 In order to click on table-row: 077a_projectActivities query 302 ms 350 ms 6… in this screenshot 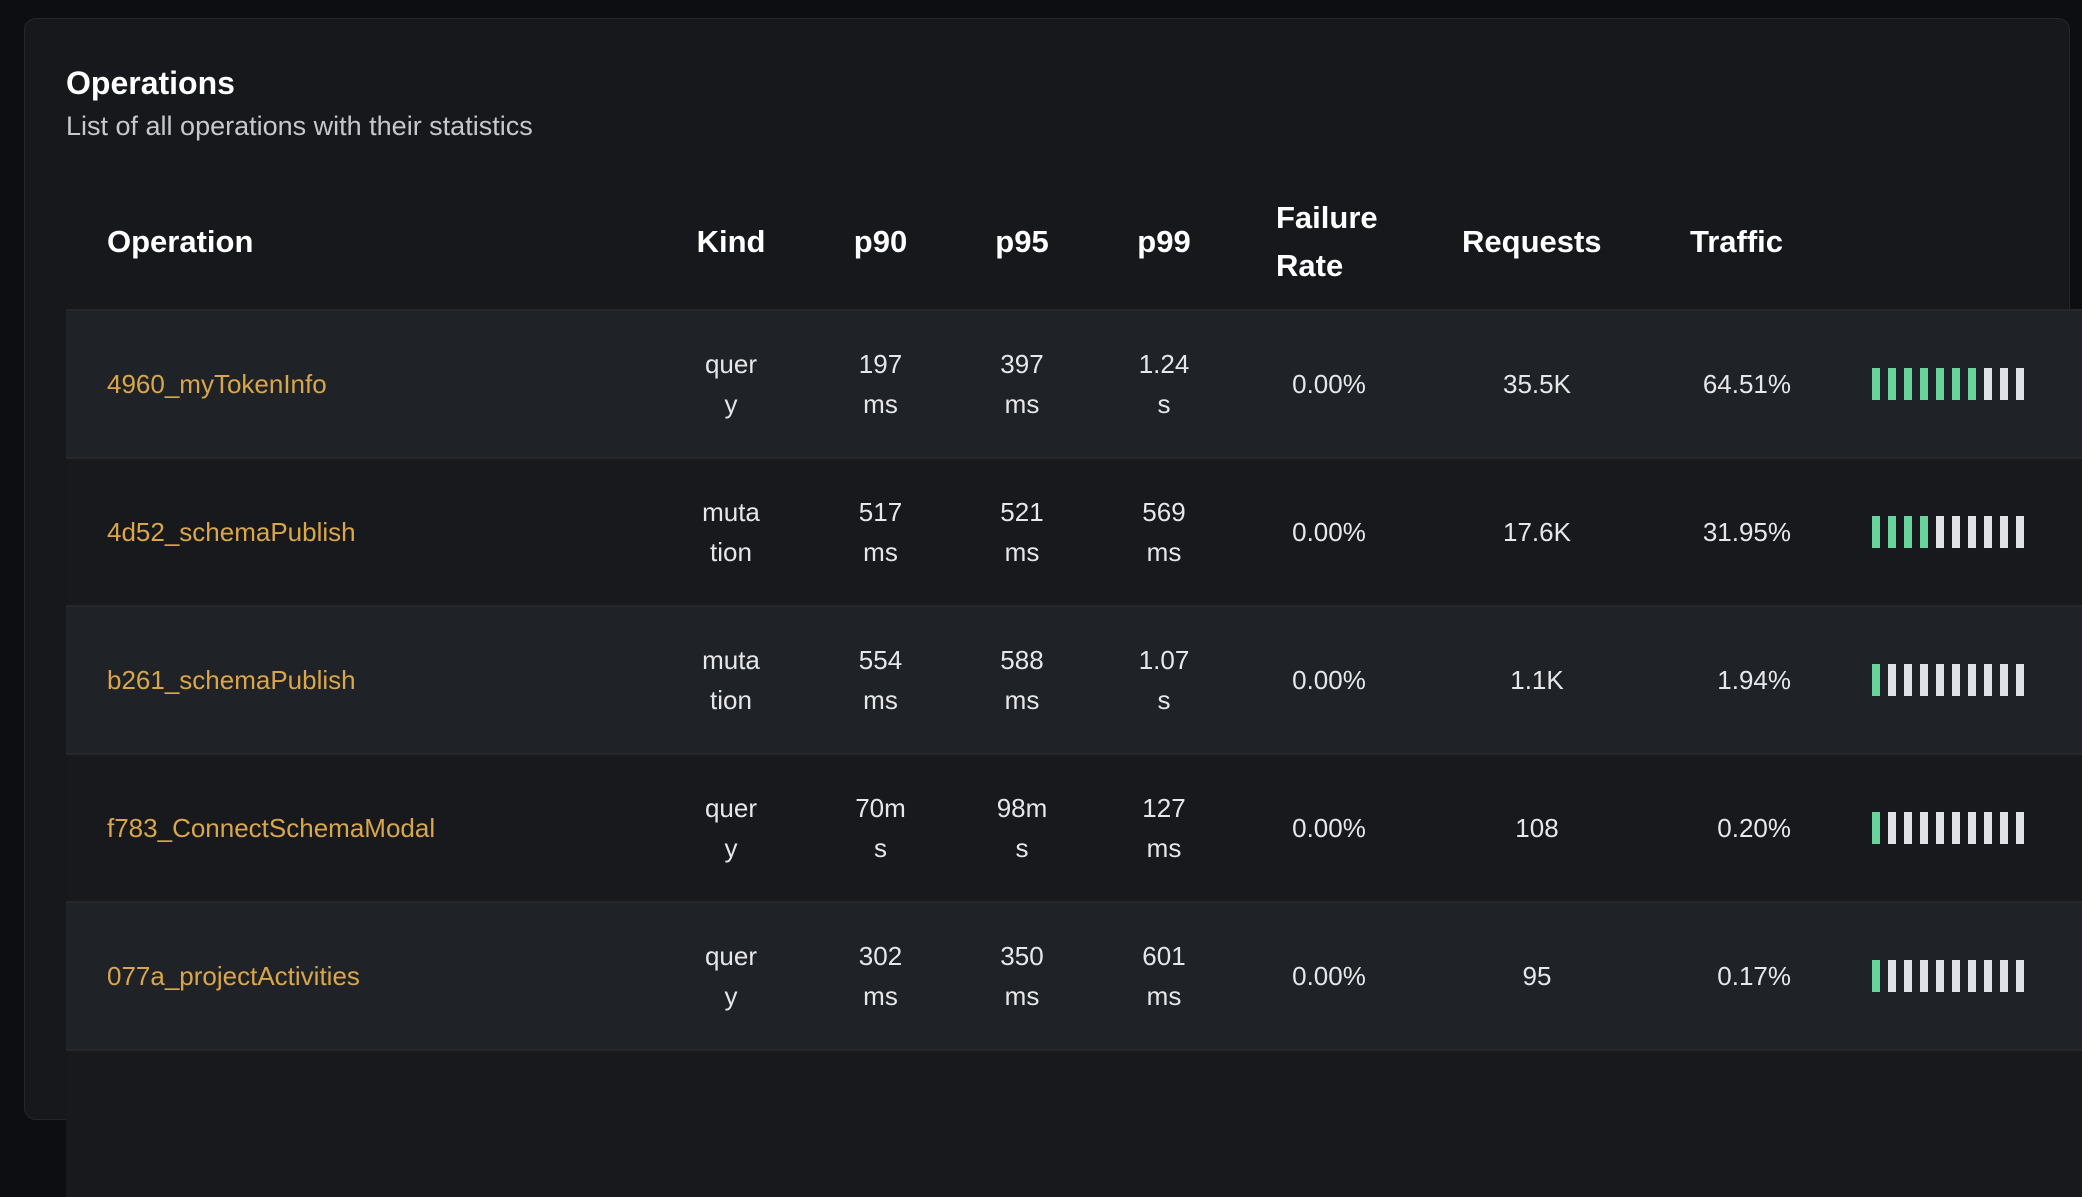, I will do `click(1074, 975)`.